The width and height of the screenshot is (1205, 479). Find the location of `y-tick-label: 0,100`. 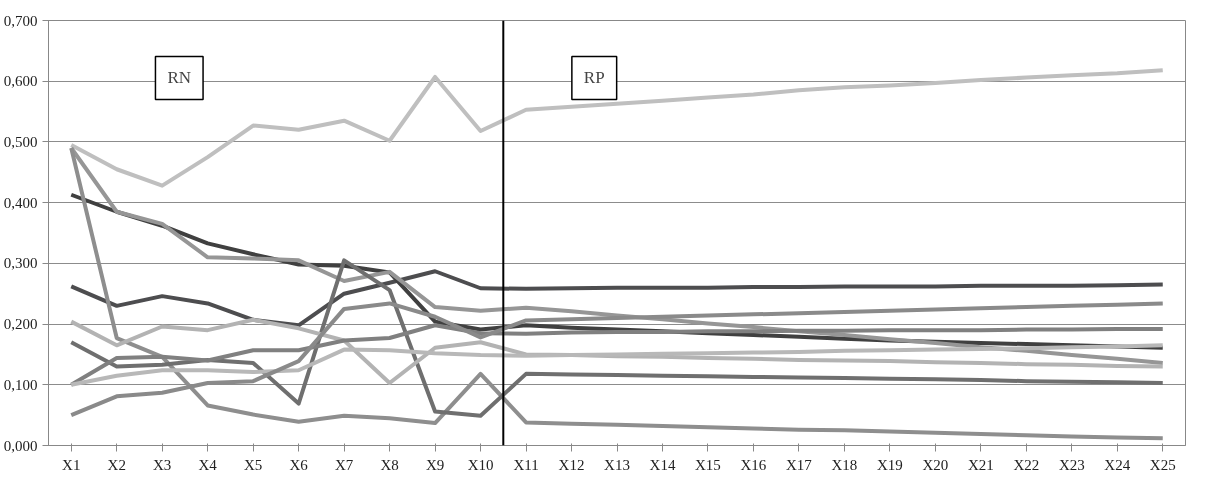

y-tick-label: 0,100 is located at coordinates (20, 384).